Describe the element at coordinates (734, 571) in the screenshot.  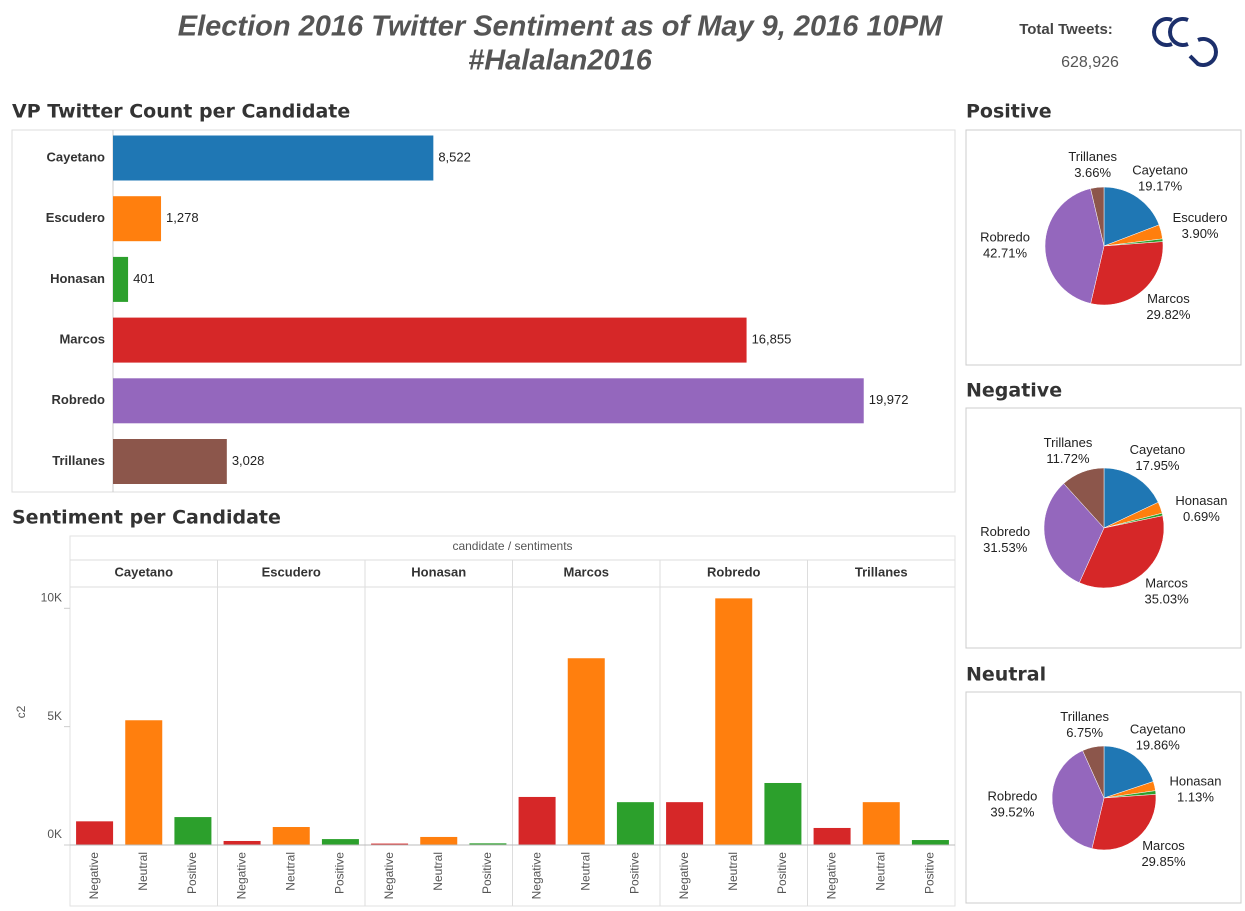
I see `group-label: Robredo` at that location.